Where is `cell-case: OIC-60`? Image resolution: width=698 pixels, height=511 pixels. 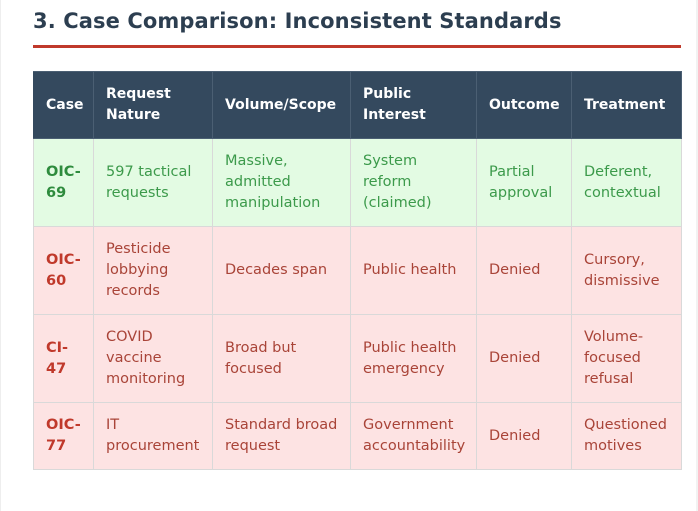
cell-case: OIC-60 is located at coordinates (63, 270).